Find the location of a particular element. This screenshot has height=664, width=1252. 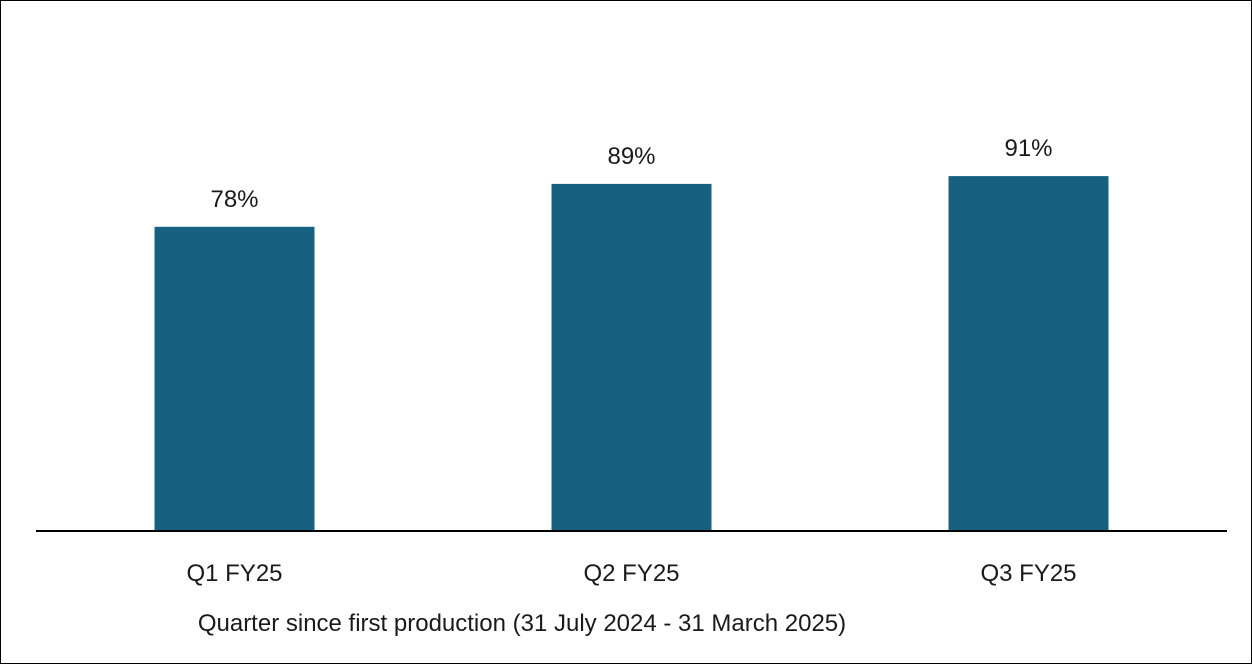

x-tick-label-q1-fy25: Q1 FY25 is located at coordinates (234, 573).